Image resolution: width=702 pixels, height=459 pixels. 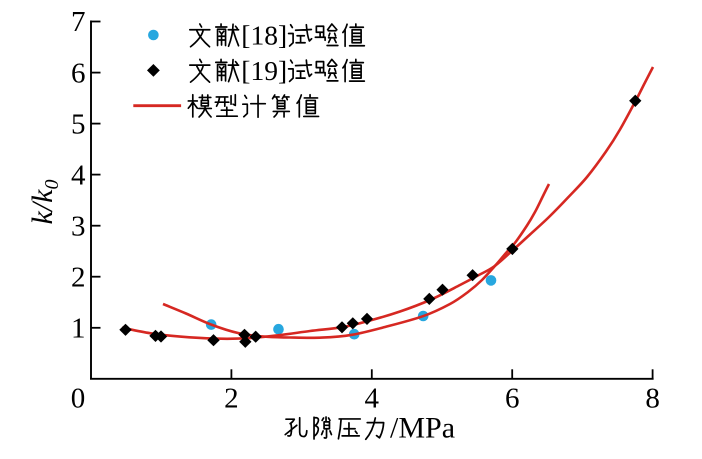 I want to click on svg-text: 8, so click(x=652, y=399).